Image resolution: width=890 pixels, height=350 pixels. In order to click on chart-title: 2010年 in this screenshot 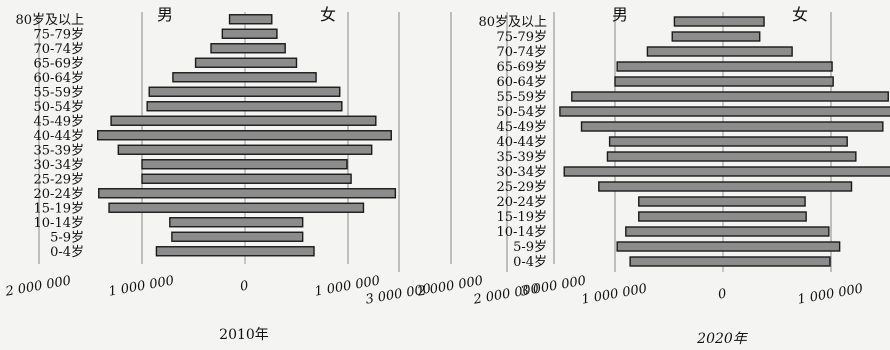, I will do `click(244, 335)`.